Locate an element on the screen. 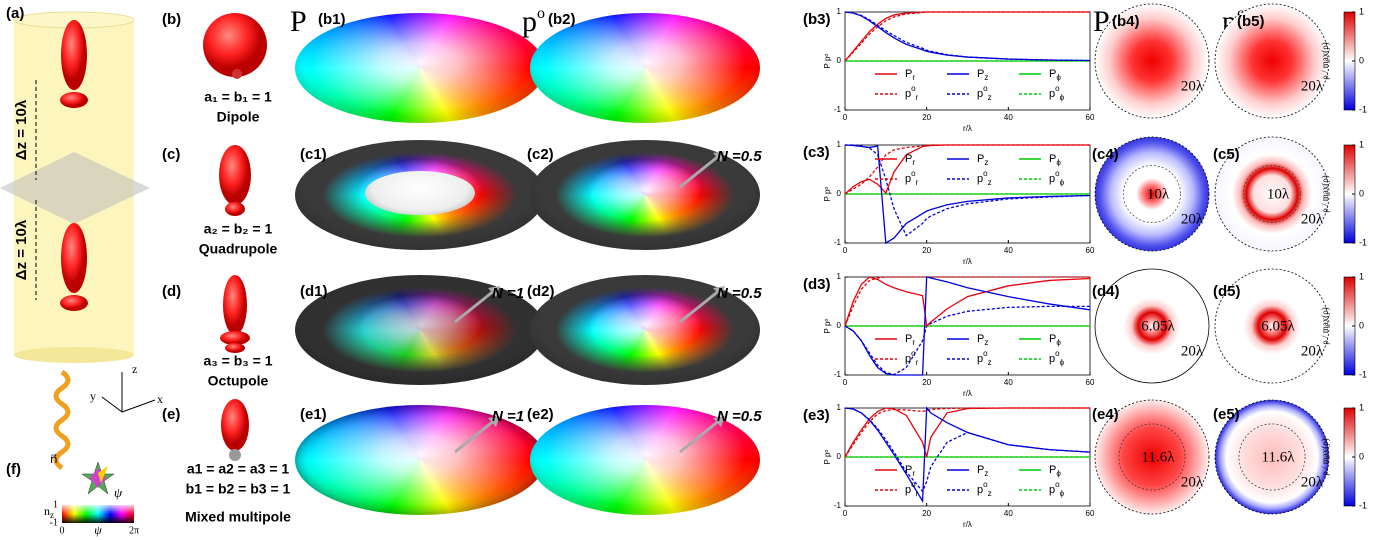 The height and width of the screenshot is (540, 1380). multipole-text: a₃ = b₃ = 1 is located at coordinates (238, 361).